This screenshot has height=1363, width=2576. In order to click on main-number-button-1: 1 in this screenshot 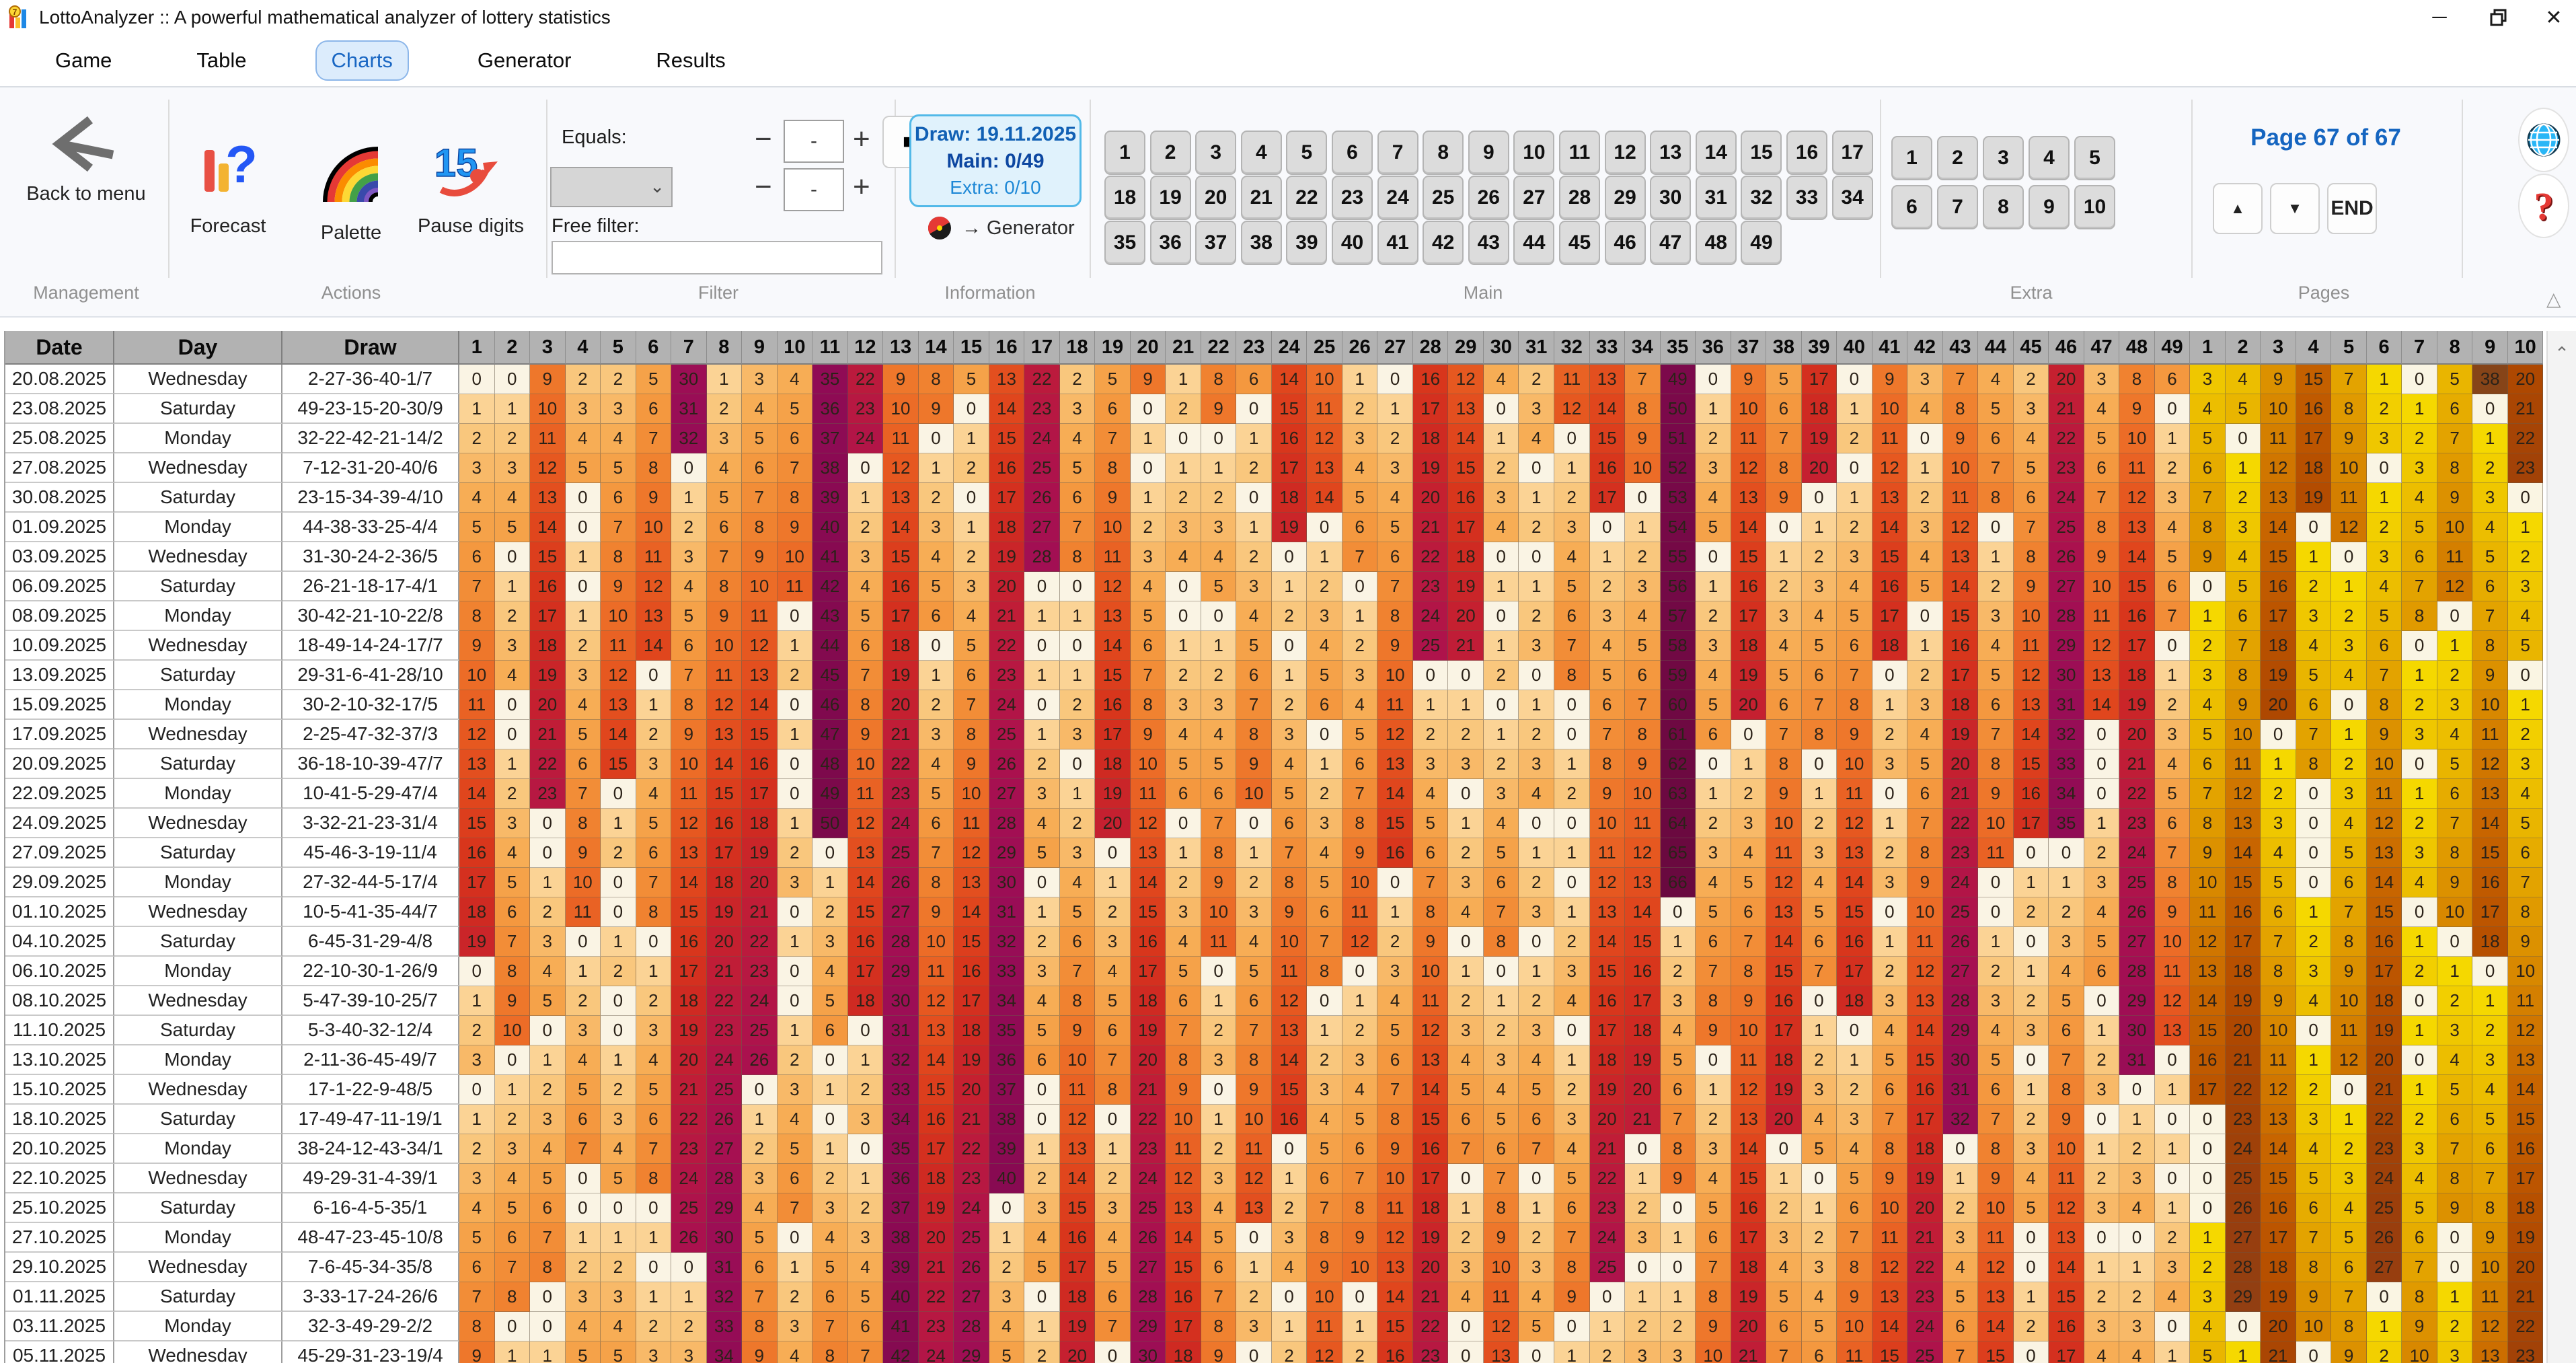, I will do `click(1124, 153)`.